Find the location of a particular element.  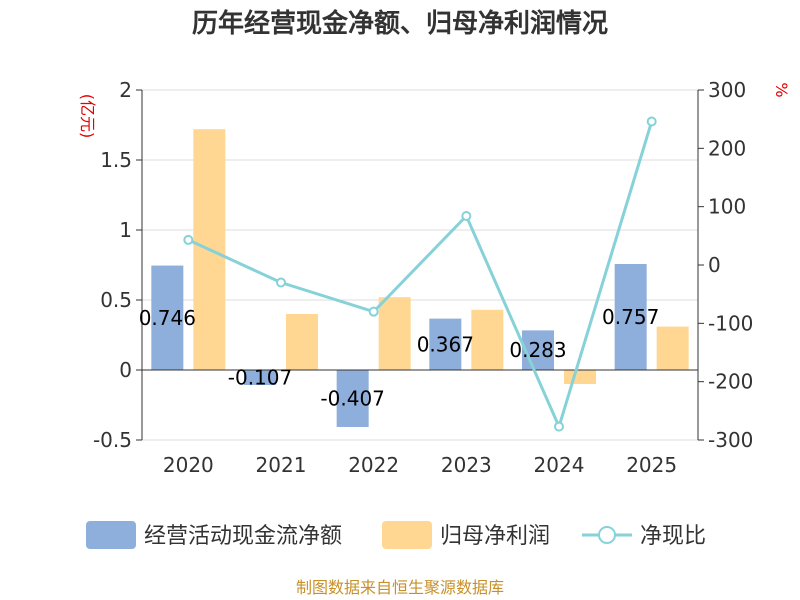

legend-label-cashflow: 经营活动现金流净额 is located at coordinates (243, 536).